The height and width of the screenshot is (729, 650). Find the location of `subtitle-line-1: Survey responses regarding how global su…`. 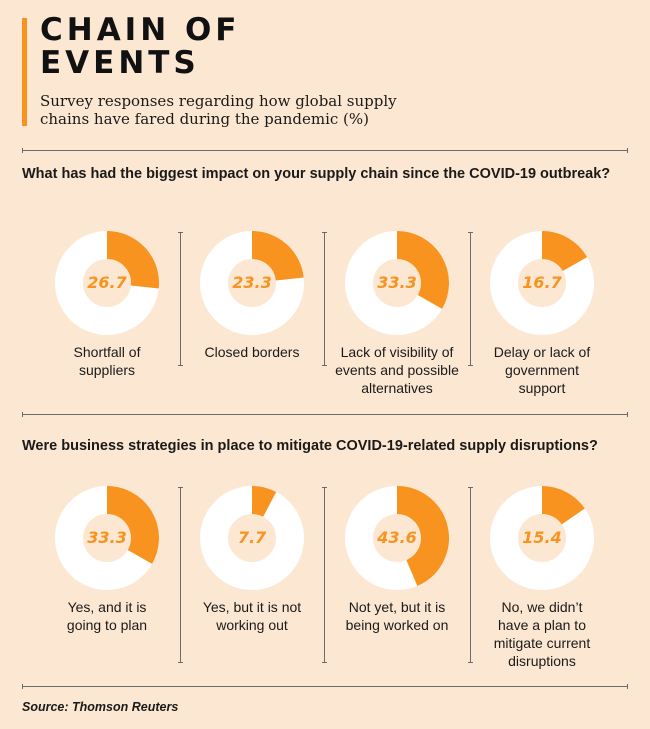

subtitle-line-1: Survey responses regarding how global su… is located at coordinates (218, 101).